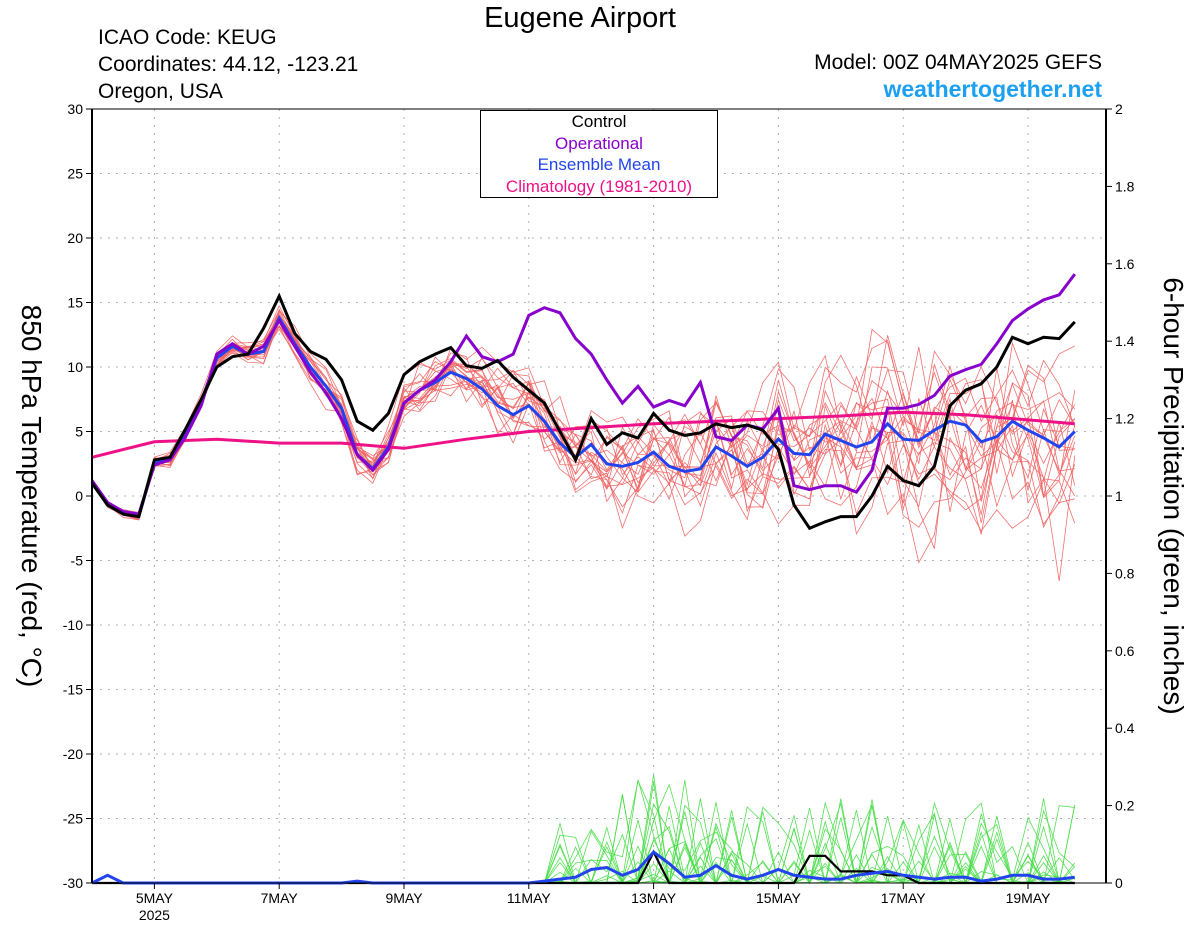 Image resolution: width=1200 pixels, height=927 pixels. What do you see at coordinates (77, 561) in the screenshot?
I see `y-tick-label: -5` at bounding box center [77, 561].